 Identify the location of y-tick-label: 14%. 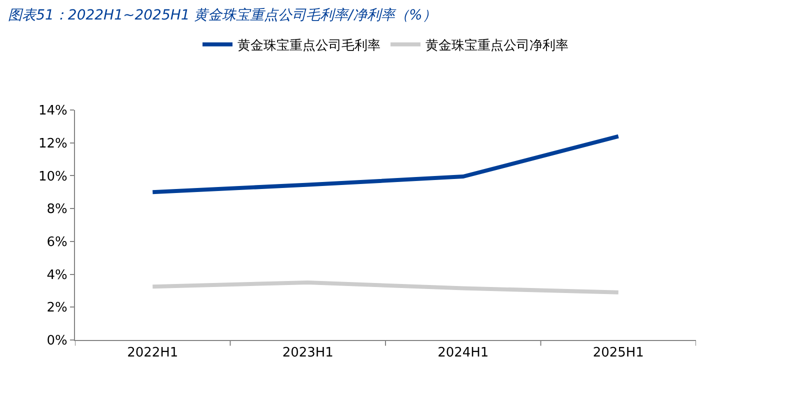
(53, 111).